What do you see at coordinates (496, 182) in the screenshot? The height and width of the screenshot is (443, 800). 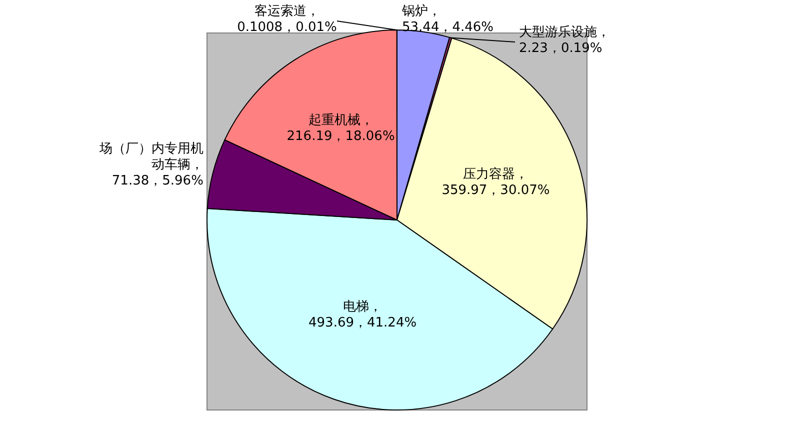 I see `slice-label: 压力容器，359.97，30.07%` at bounding box center [496, 182].